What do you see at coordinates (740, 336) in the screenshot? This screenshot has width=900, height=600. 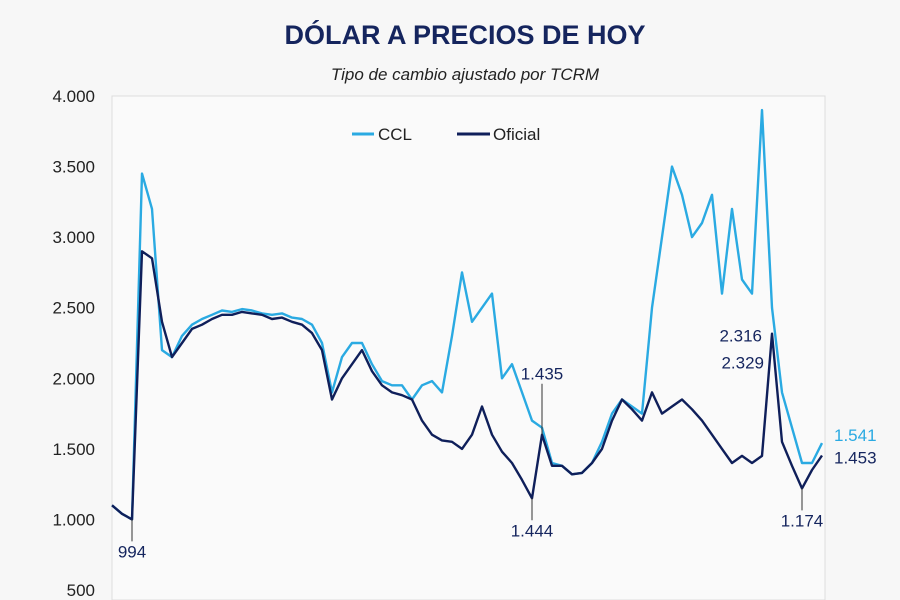 I see `data-label: 2.316` at bounding box center [740, 336].